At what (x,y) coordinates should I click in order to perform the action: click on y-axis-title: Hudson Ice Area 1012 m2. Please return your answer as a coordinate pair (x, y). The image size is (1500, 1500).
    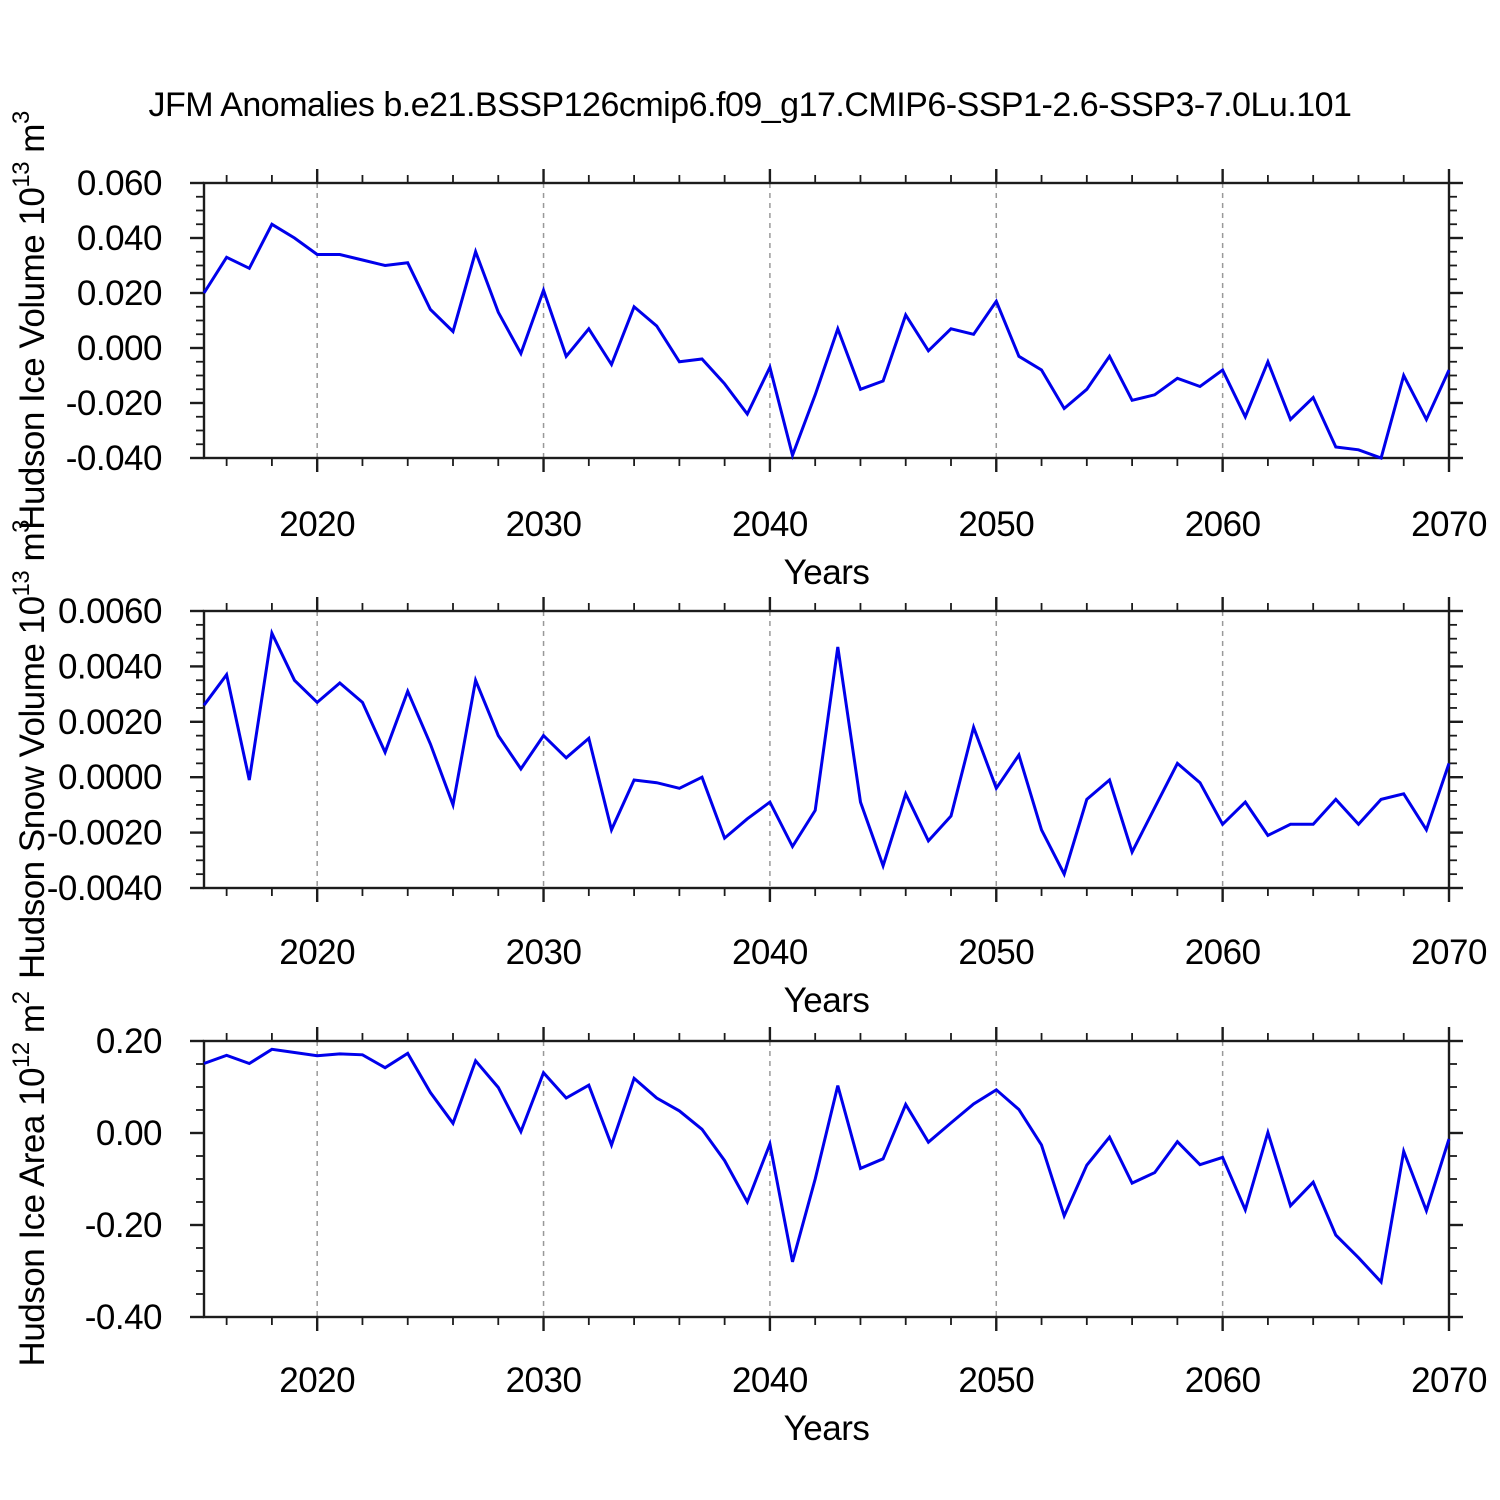
    Looking at the image, I should click on (30, 1178).